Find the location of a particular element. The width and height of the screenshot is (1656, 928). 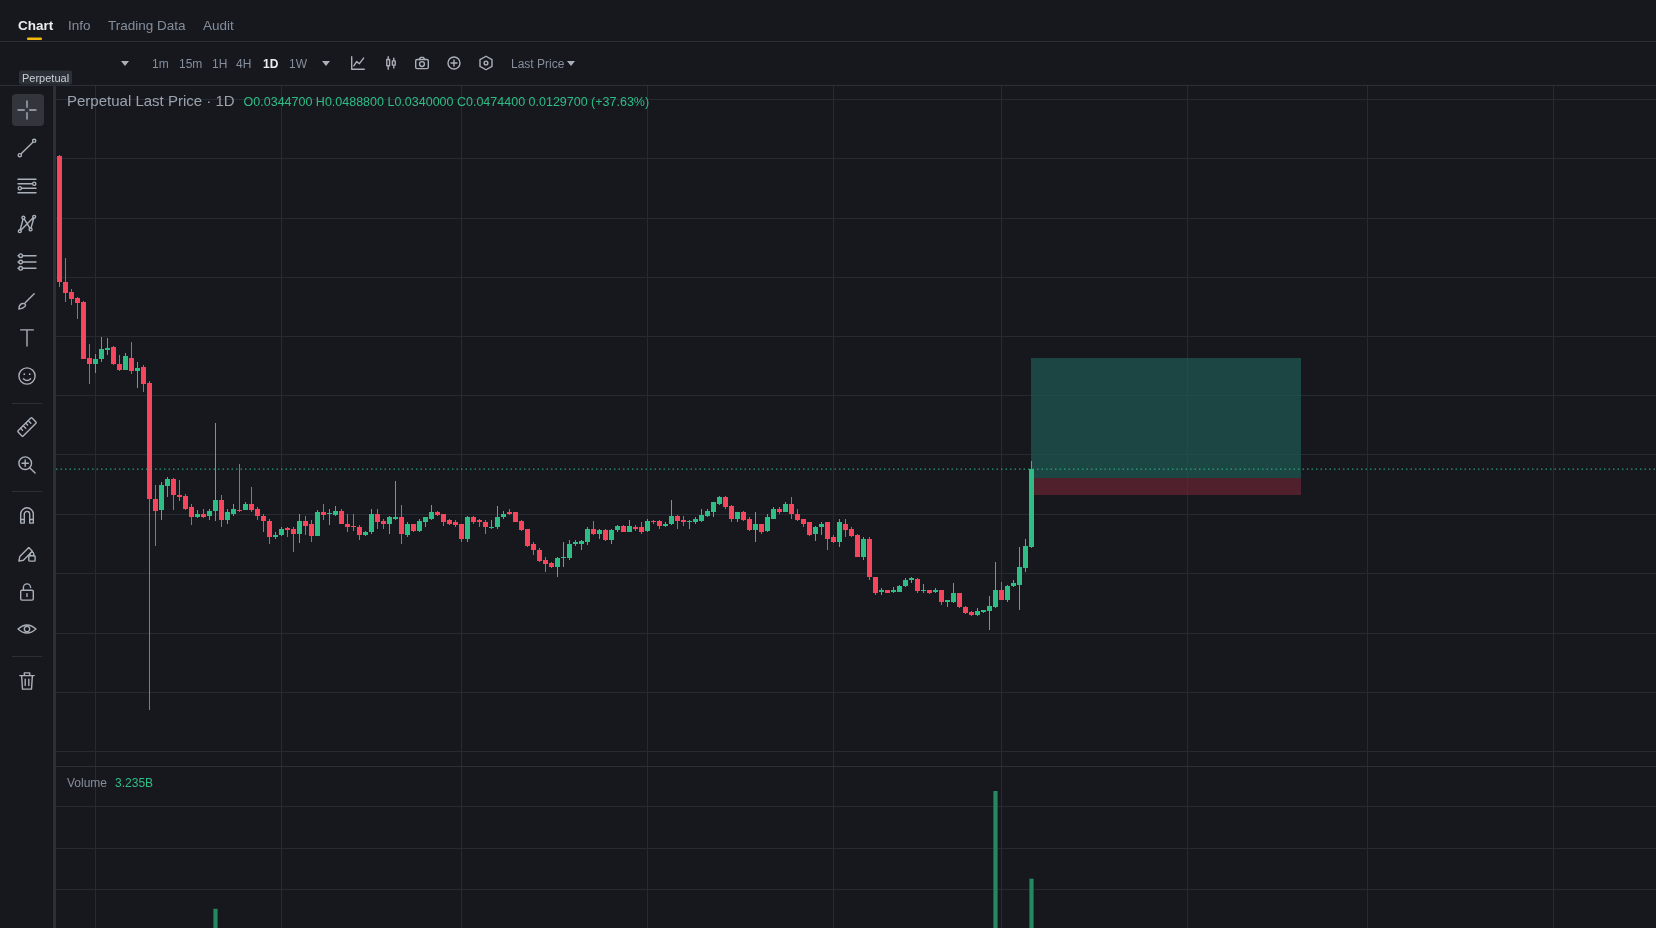

text: 1W is located at coordinates (298, 63).